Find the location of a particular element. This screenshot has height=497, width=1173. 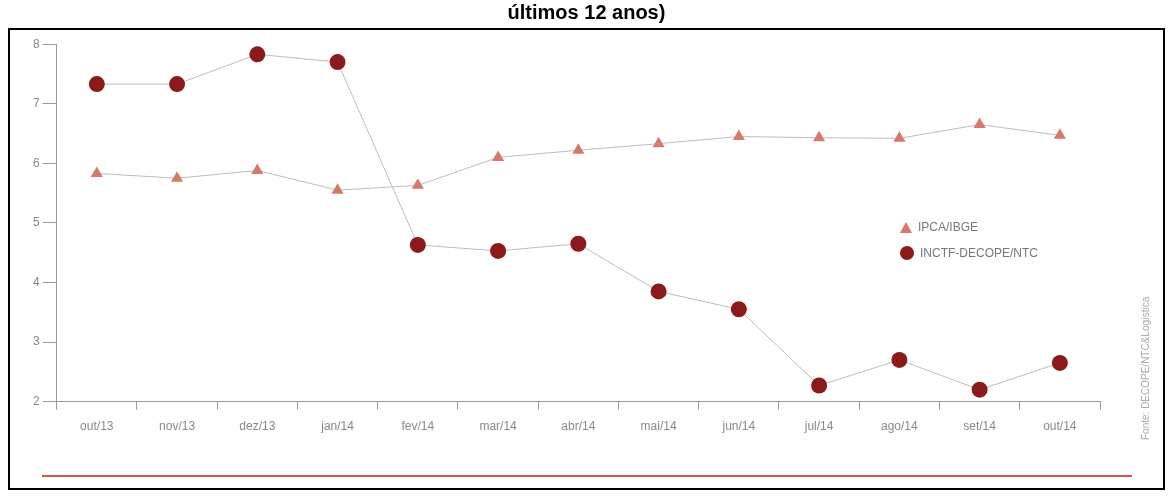

x-tick-label: fev/14 is located at coordinates (418, 426).